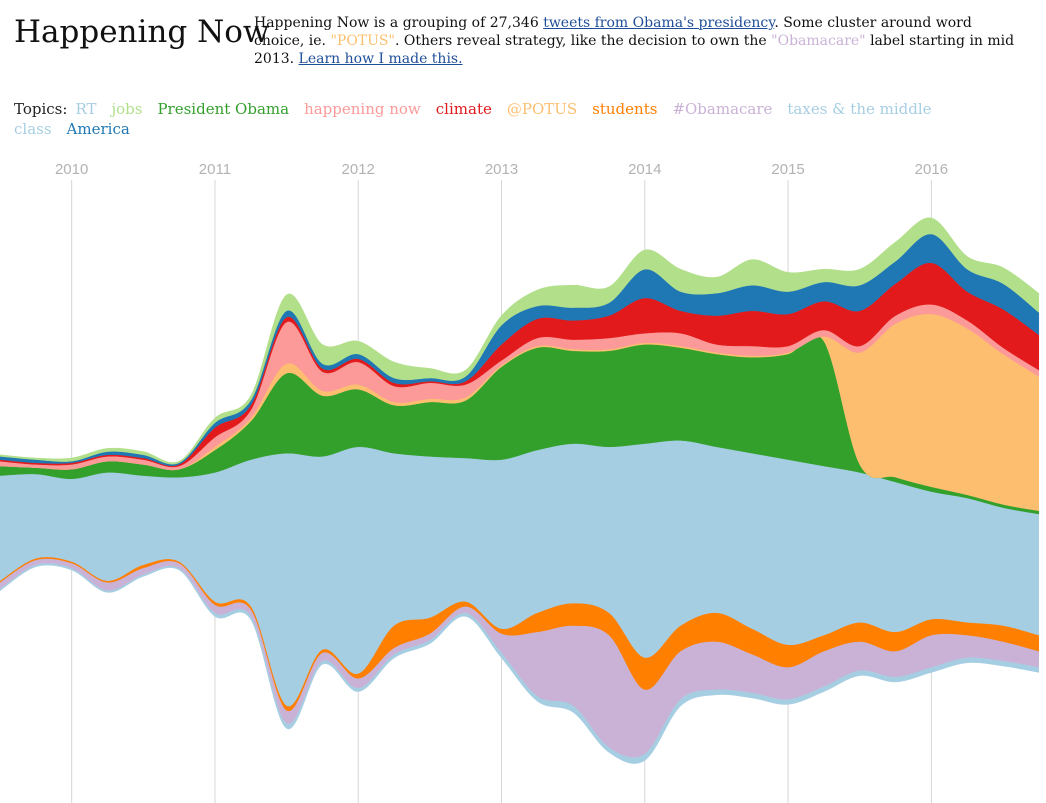 The height and width of the screenshot is (803, 1046). I want to click on topic-happening-now: happening now, so click(362, 109).